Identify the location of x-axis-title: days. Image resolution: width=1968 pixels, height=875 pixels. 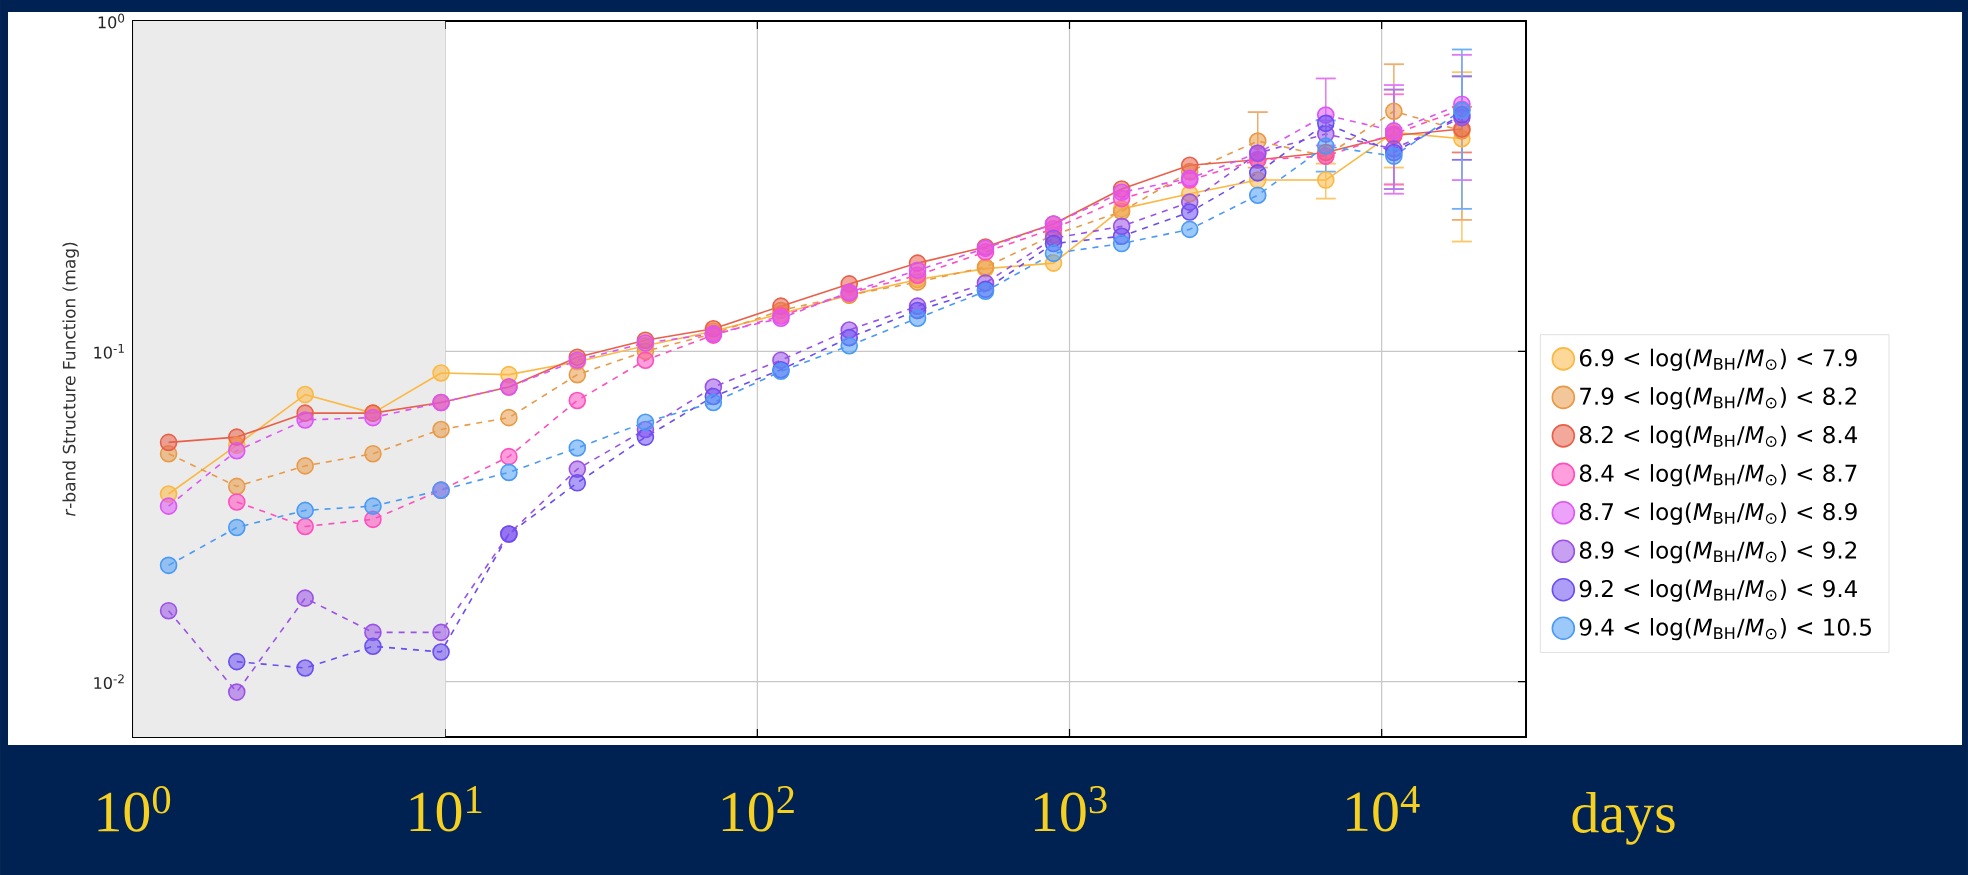
(1623, 818).